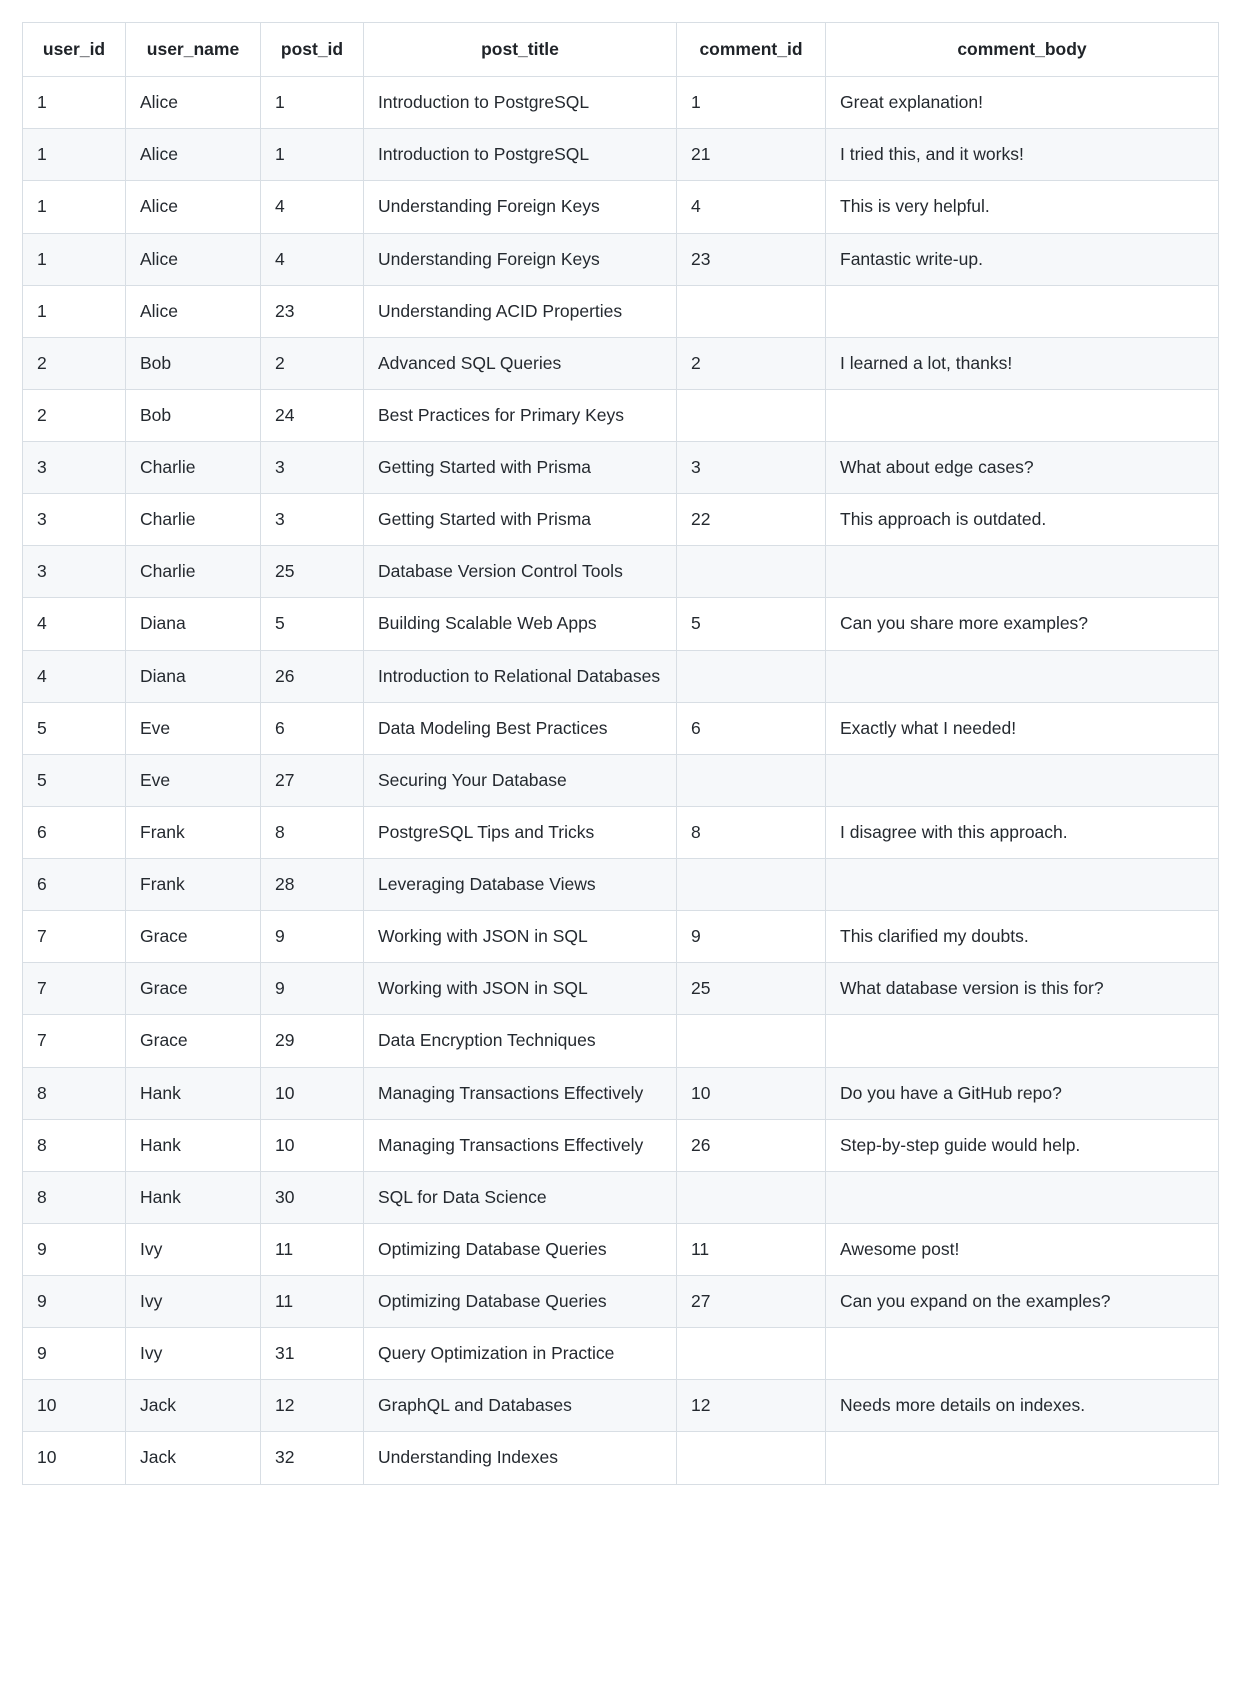  Describe the element at coordinates (751, 728) in the screenshot. I see `cell-comment_id: 6` at that location.